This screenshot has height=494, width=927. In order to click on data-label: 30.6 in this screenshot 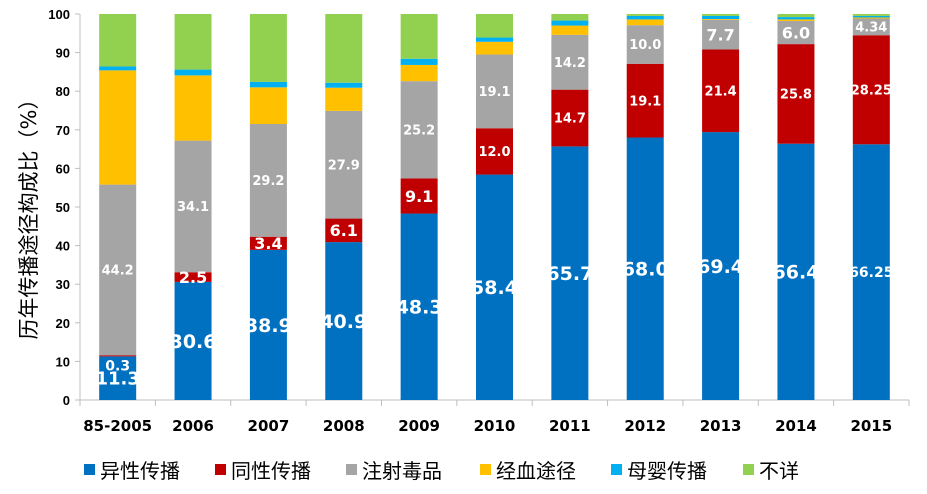, I will do `click(193, 342)`.